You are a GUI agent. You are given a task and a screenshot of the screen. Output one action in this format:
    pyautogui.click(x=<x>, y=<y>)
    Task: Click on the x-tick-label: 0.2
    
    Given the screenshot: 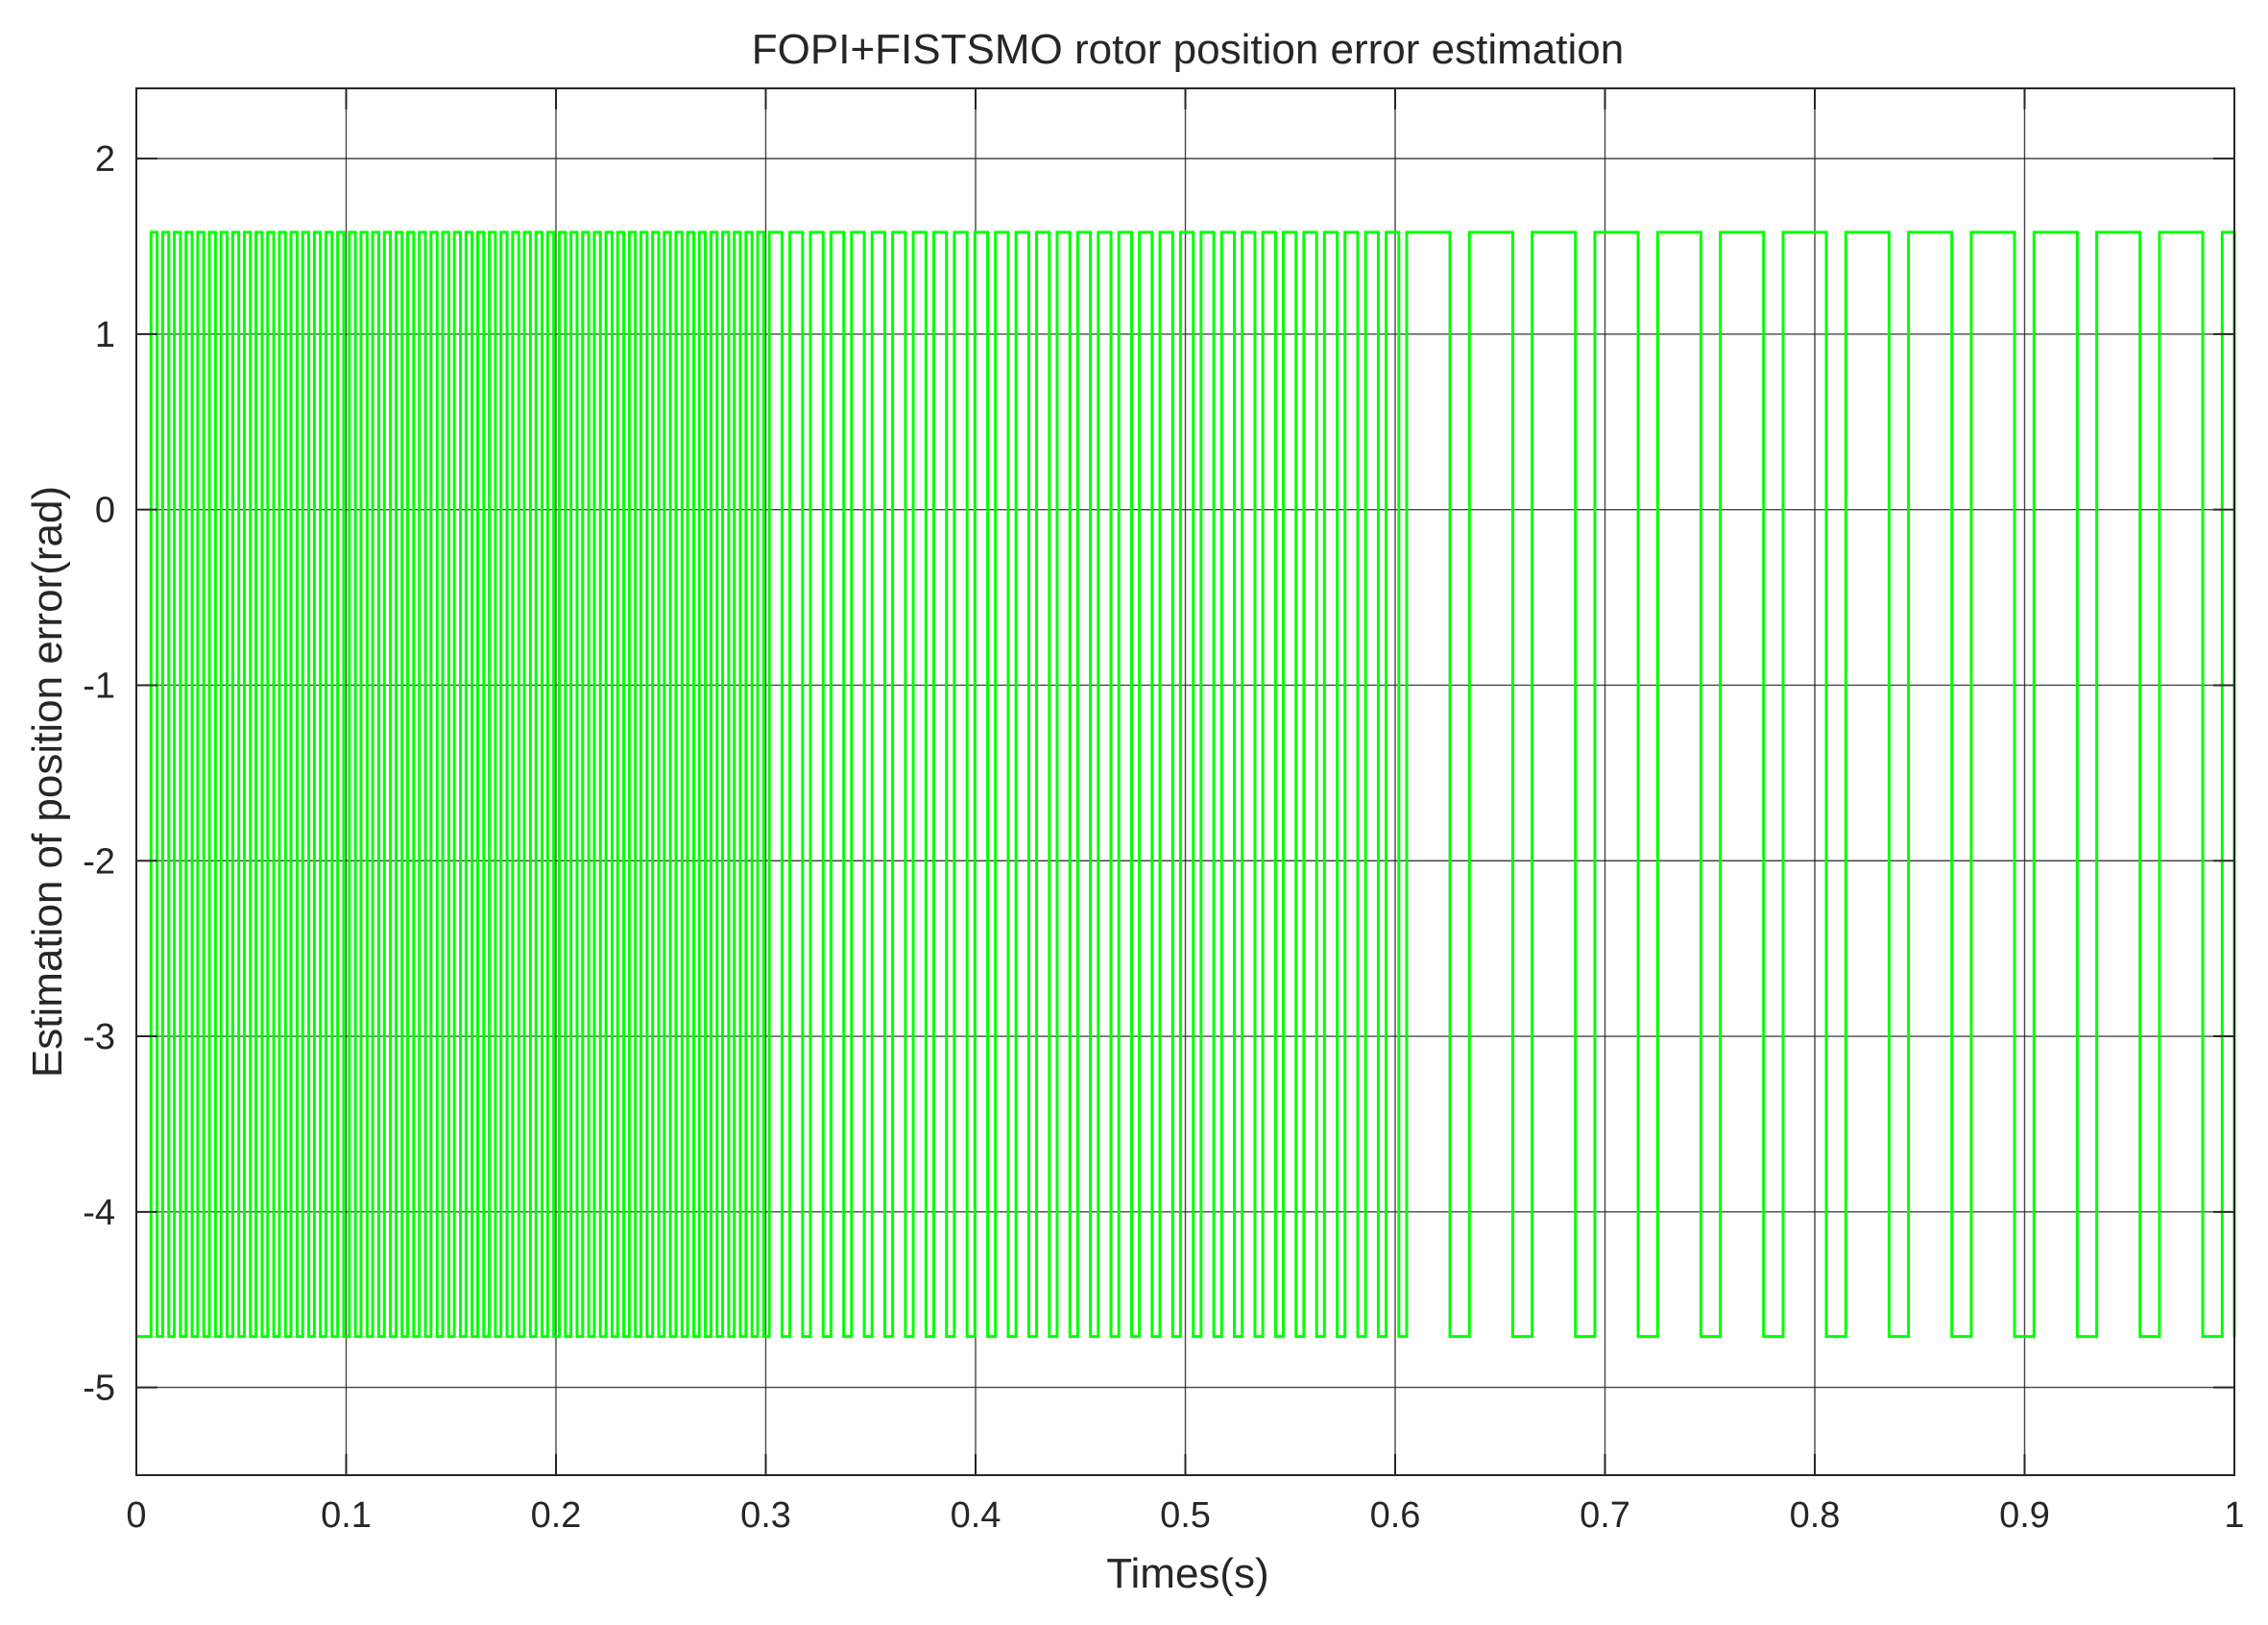 What is the action you would take?
    pyautogui.click(x=556, y=1515)
    